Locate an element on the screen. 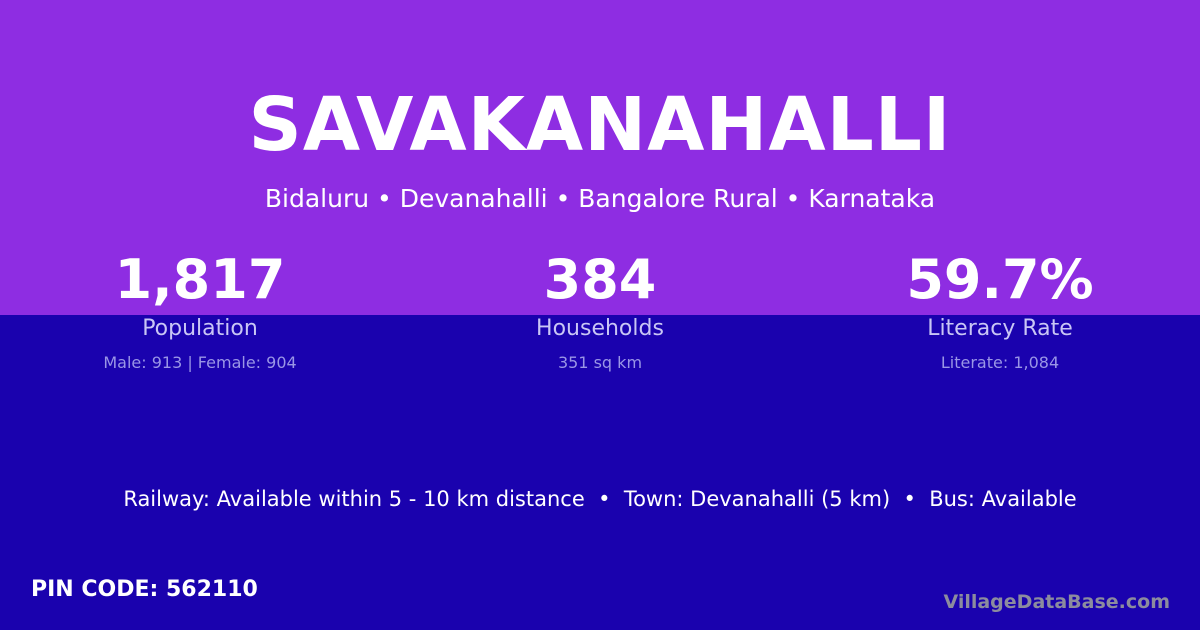 This screenshot has width=1200, height=630. stat-detail: 351 sq km is located at coordinates (600, 362).